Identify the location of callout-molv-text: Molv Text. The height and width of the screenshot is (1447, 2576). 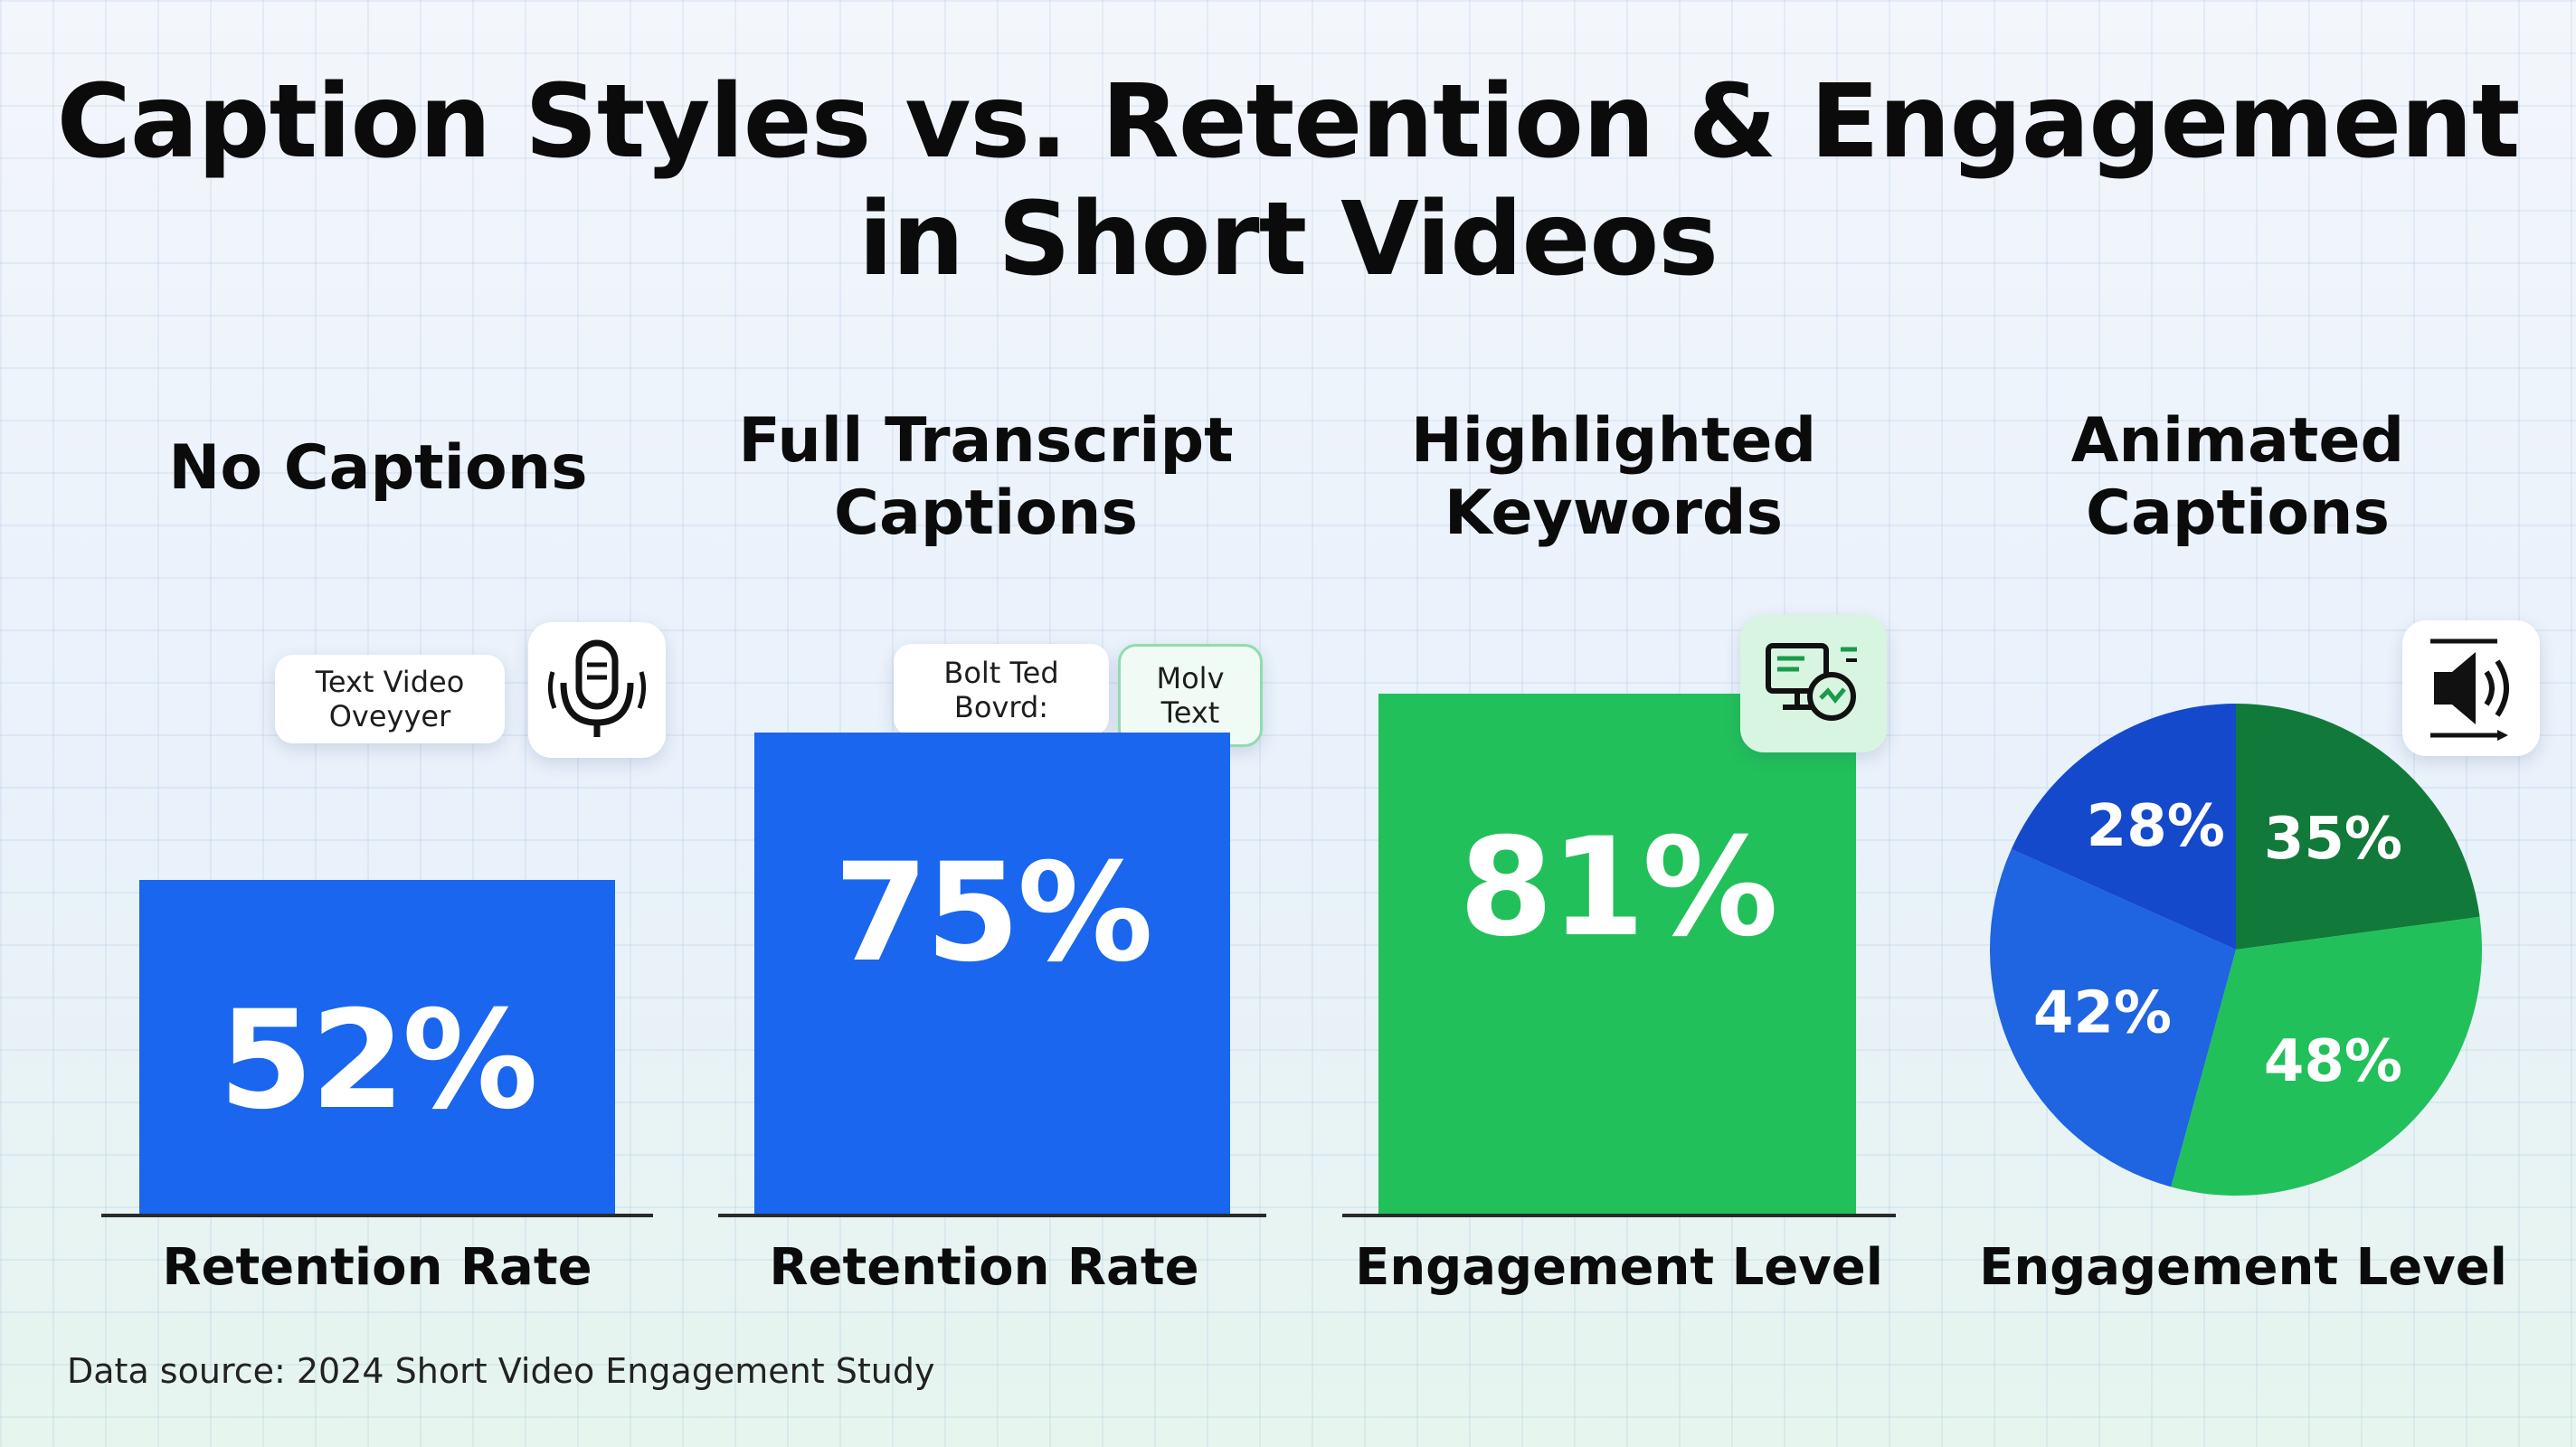
(1190, 695).